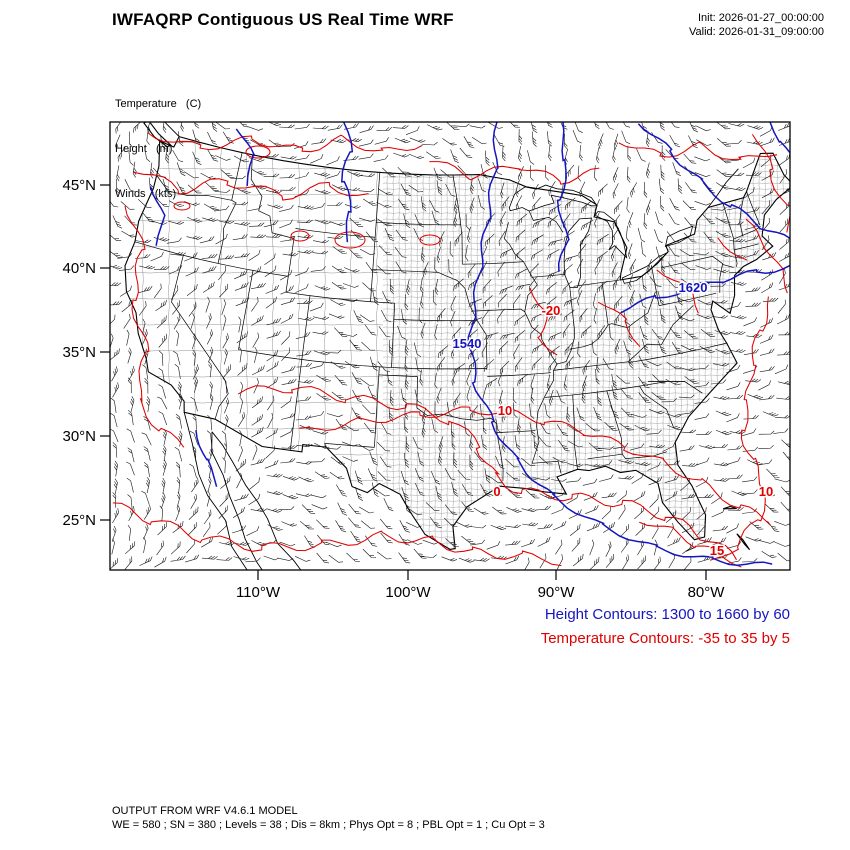 This screenshot has width=850, height=850. Describe the element at coordinates (205, 811) in the screenshot. I see `footer-model: OUTPUT FROM WRF V4.6.1 MODEL` at that location.